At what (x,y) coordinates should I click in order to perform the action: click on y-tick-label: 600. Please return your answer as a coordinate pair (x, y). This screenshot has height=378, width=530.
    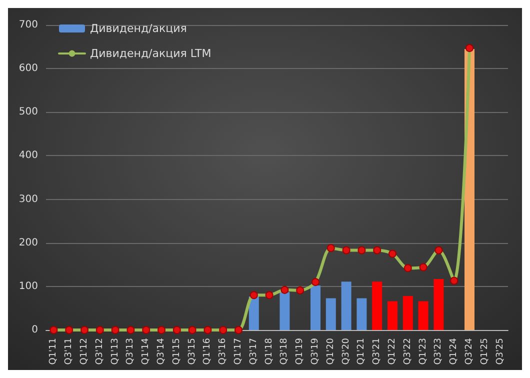
    Looking at the image, I should click on (28, 68).